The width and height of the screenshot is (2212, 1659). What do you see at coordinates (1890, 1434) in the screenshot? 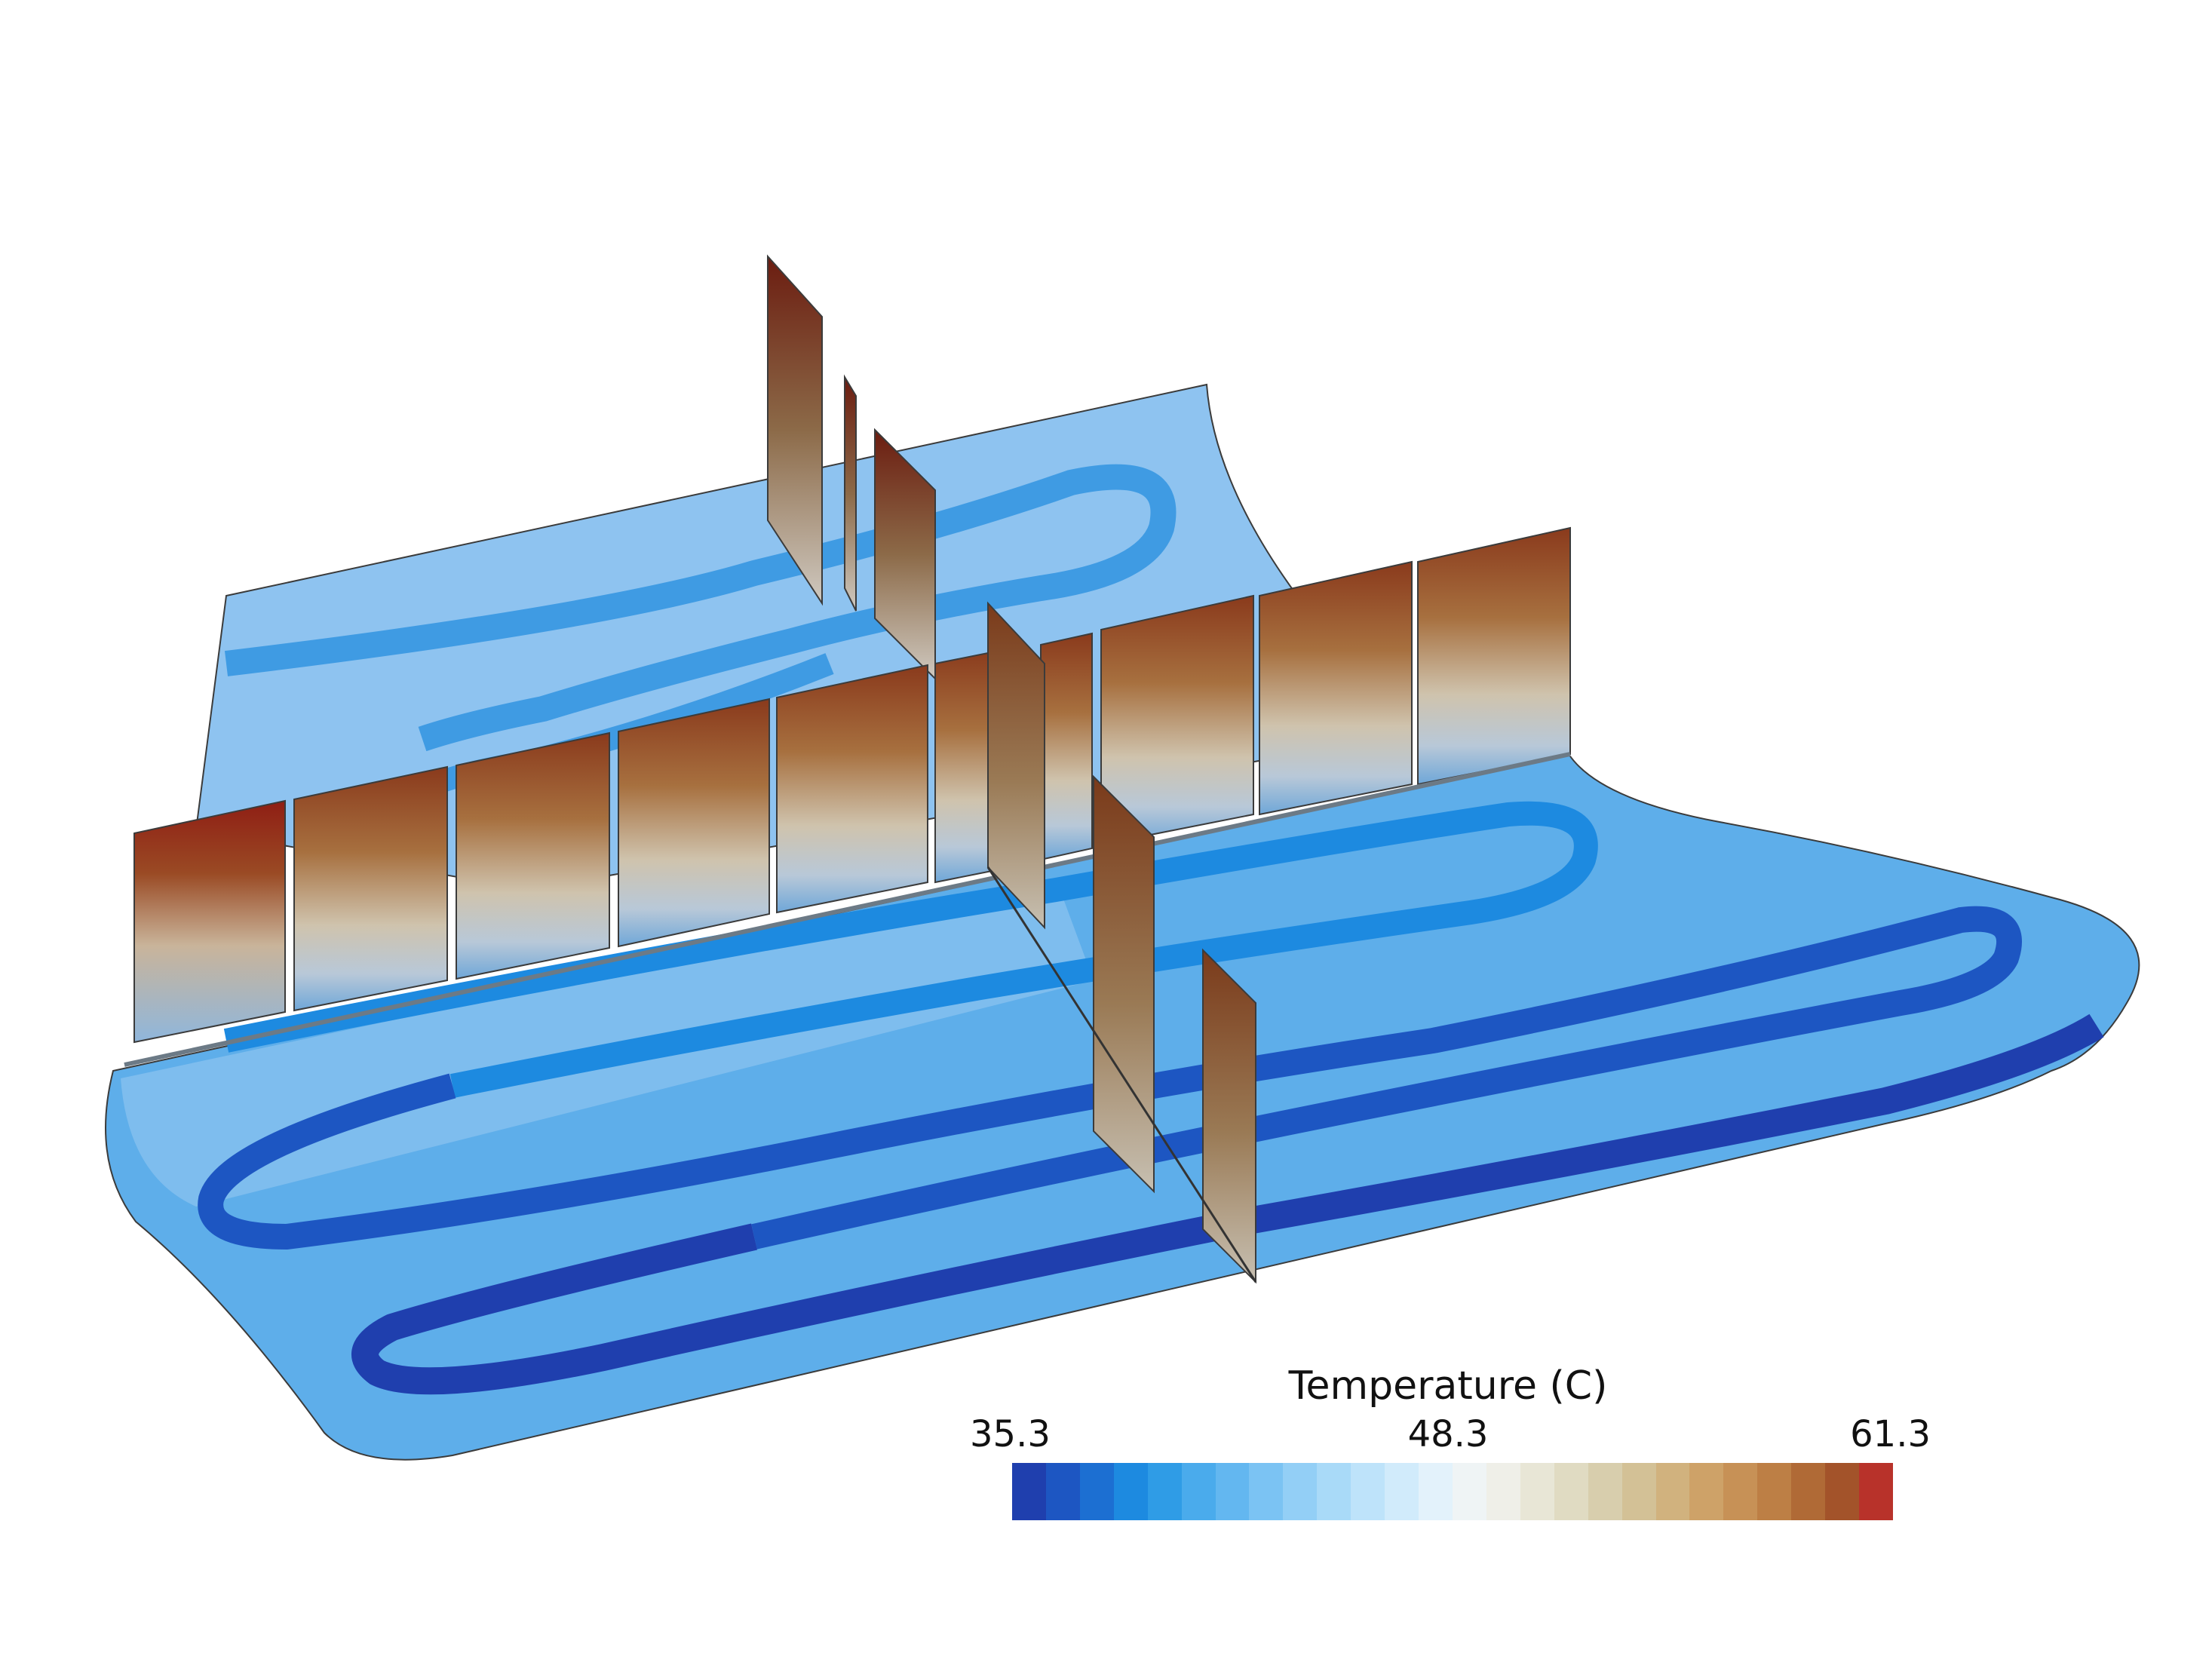
I see `legend-max-label: 61.3` at bounding box center [1890, 1434].